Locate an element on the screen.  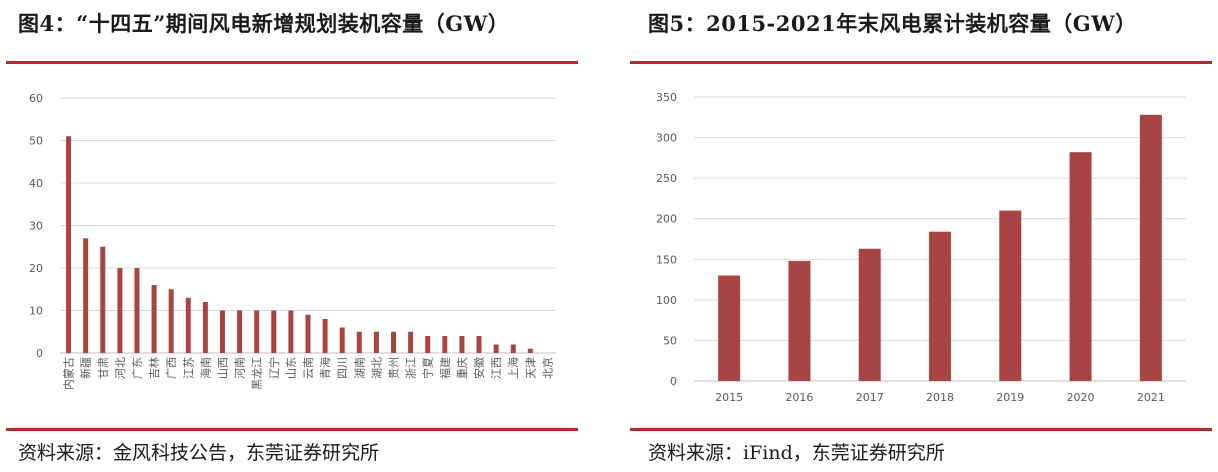
y-tick-label: 100 is located at coordinates (666, 300).